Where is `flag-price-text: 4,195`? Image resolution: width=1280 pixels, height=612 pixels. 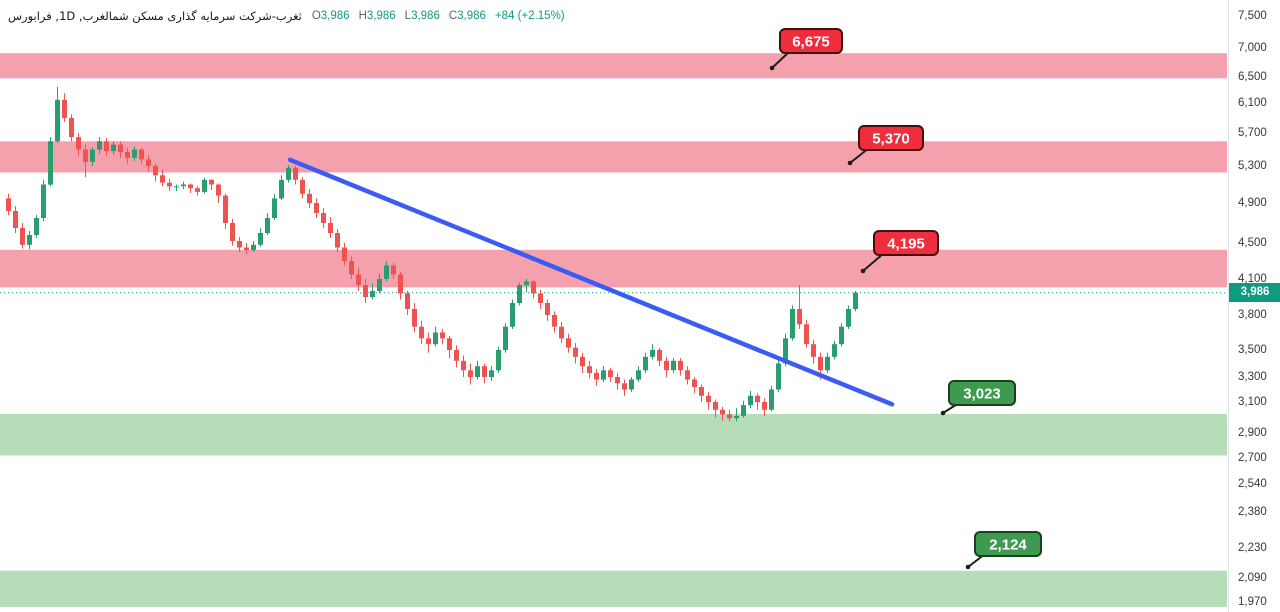
flag-price-text: 4,195 is located at coordinates (906, 244).